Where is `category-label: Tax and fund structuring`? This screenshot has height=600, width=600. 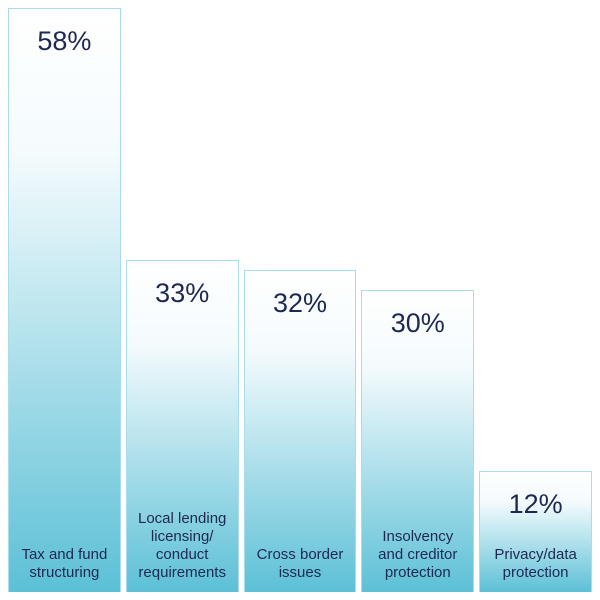 category-label: Tax and fund structuring is located at coordinates (64, 563).